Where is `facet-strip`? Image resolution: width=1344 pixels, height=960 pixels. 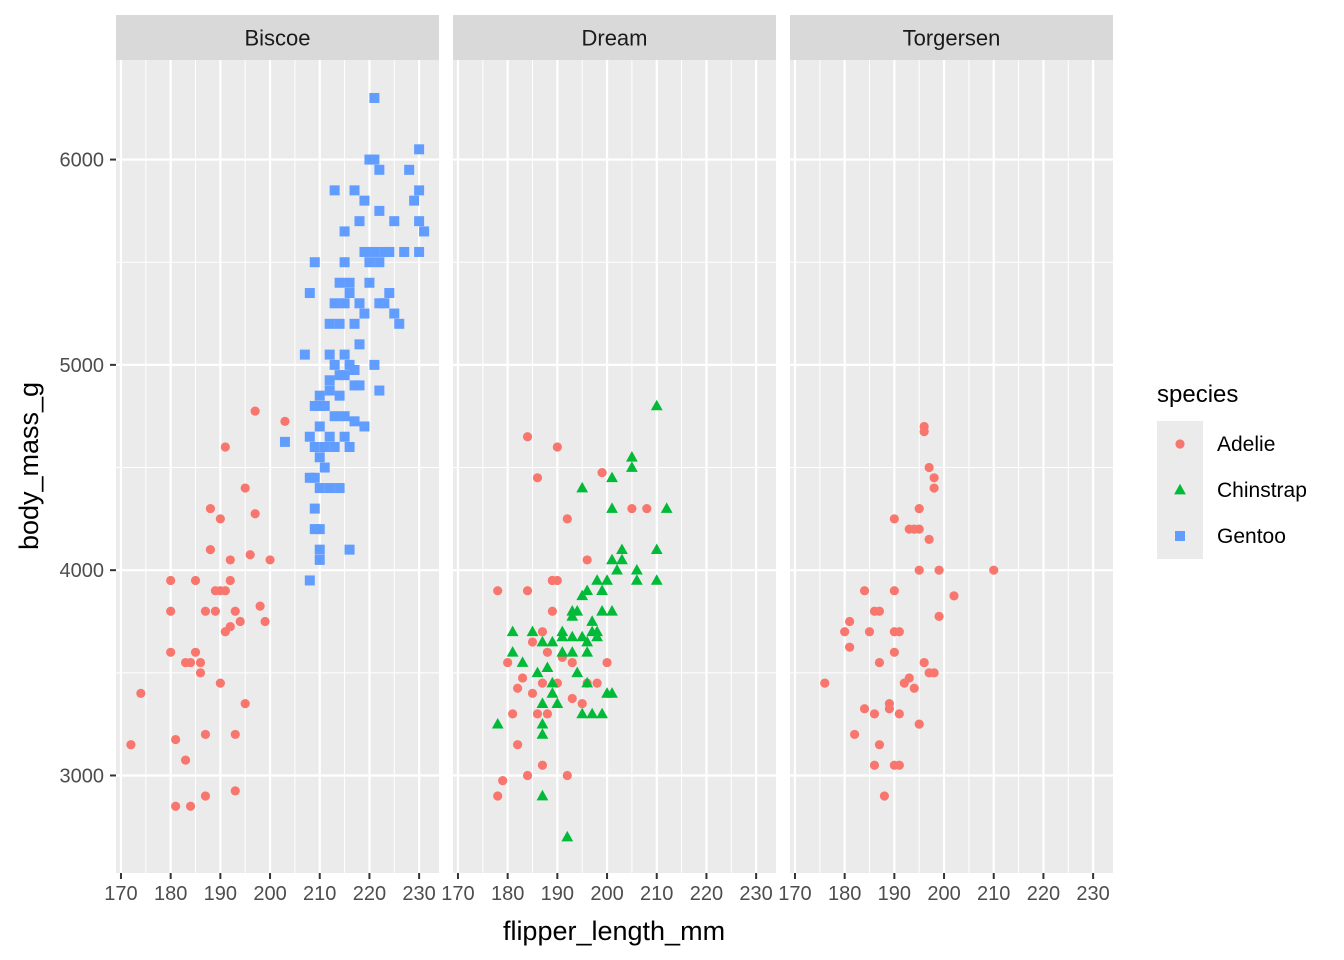
facet-strip is located at coordinates (277, 37).